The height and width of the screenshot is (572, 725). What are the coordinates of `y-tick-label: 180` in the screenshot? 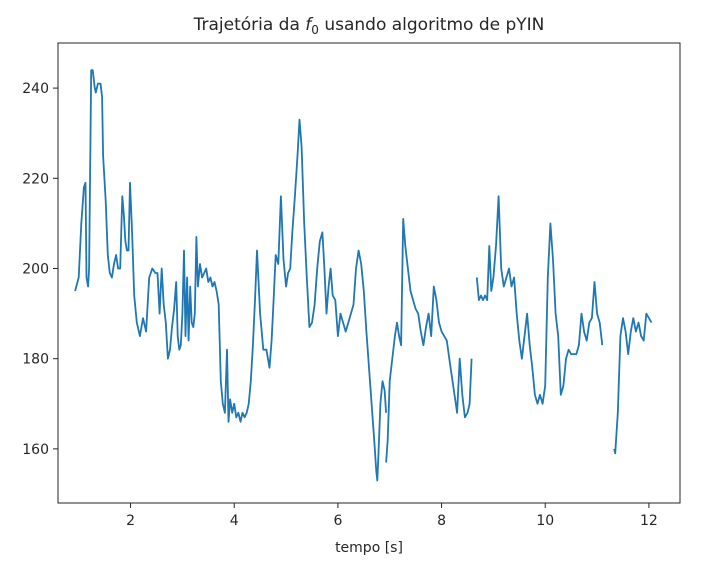 It's located at (35, 360).